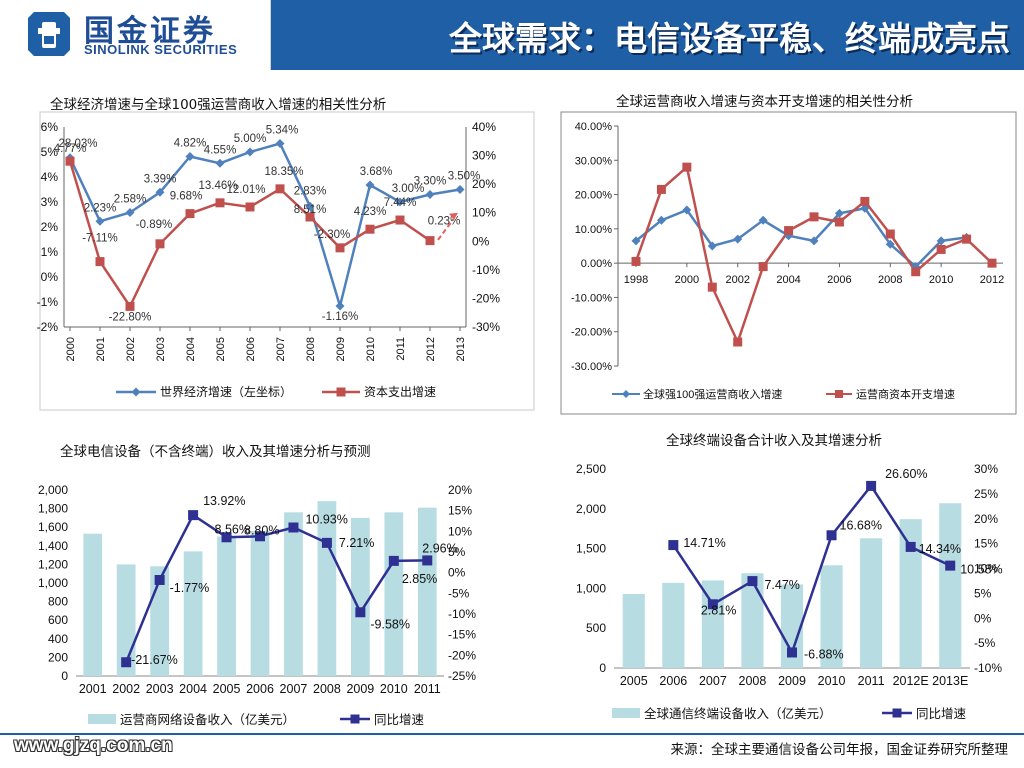  I want to click on chart1-left-tick-label: 0%, so click(50, 277).